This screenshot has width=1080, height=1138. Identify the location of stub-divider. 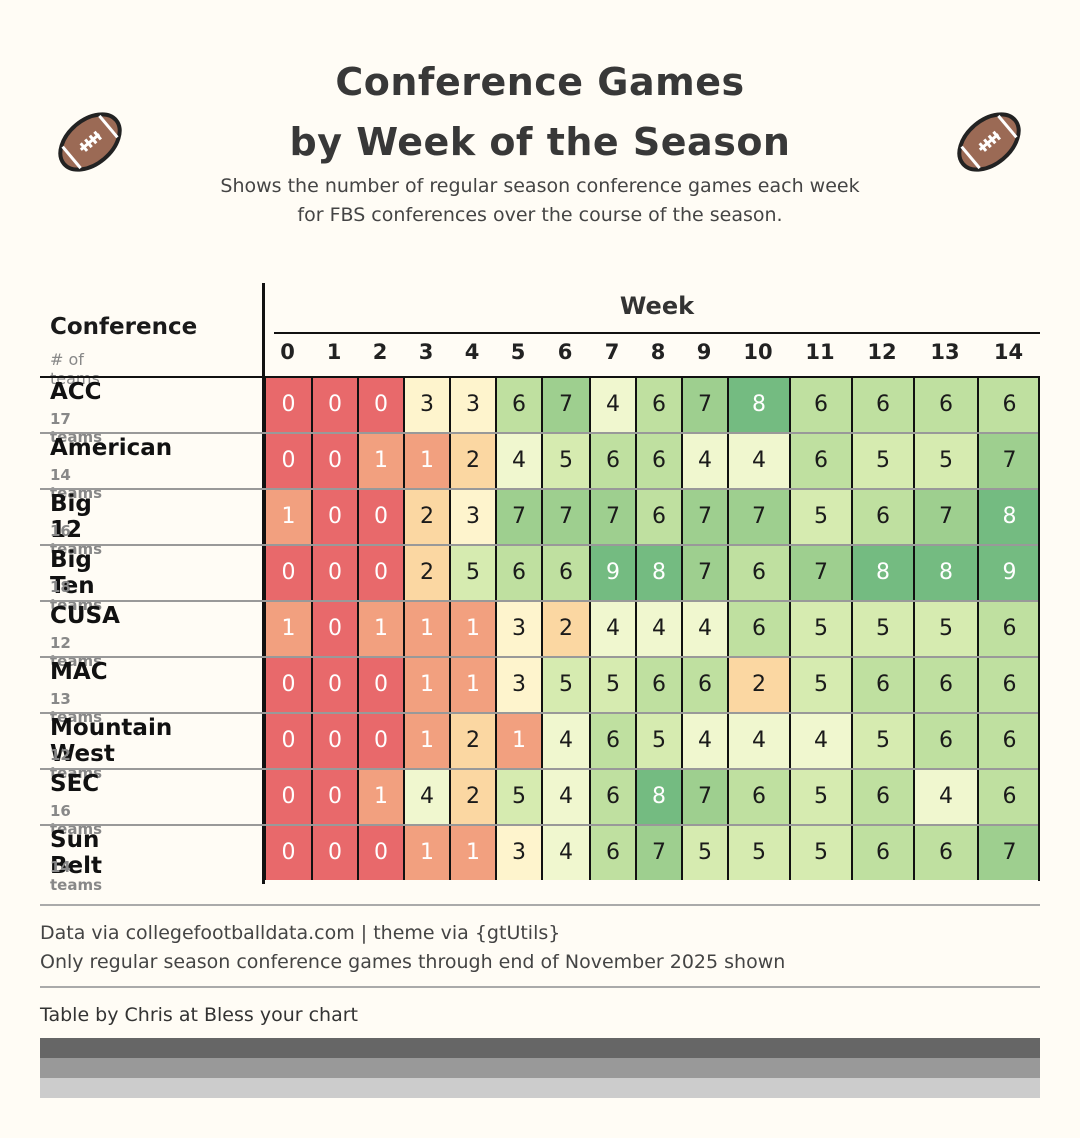
(263, 583).